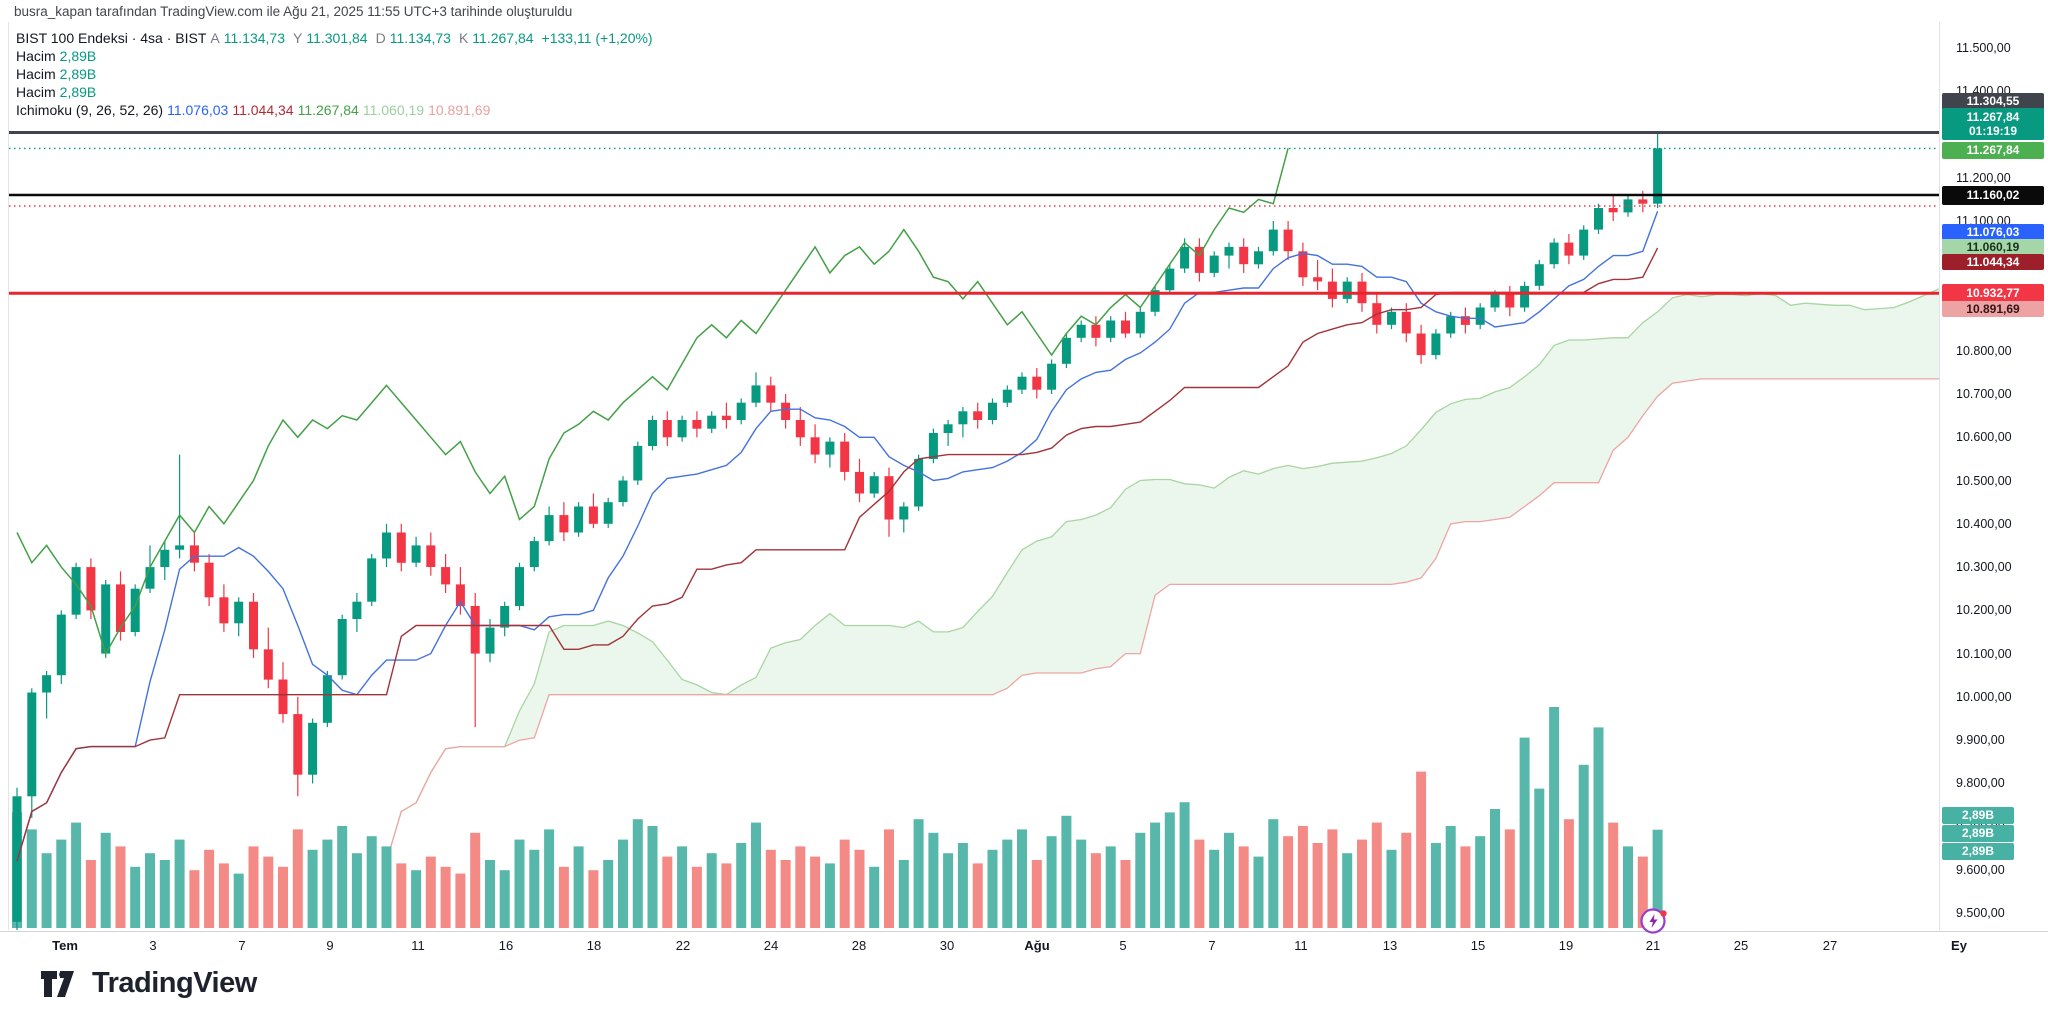 The image size is (2048, 1014). What do you see at coordinates (1980, 870) in the screenshot?
I see `price-tick-label: 9.600,00` at bounding box center [1980, 870].